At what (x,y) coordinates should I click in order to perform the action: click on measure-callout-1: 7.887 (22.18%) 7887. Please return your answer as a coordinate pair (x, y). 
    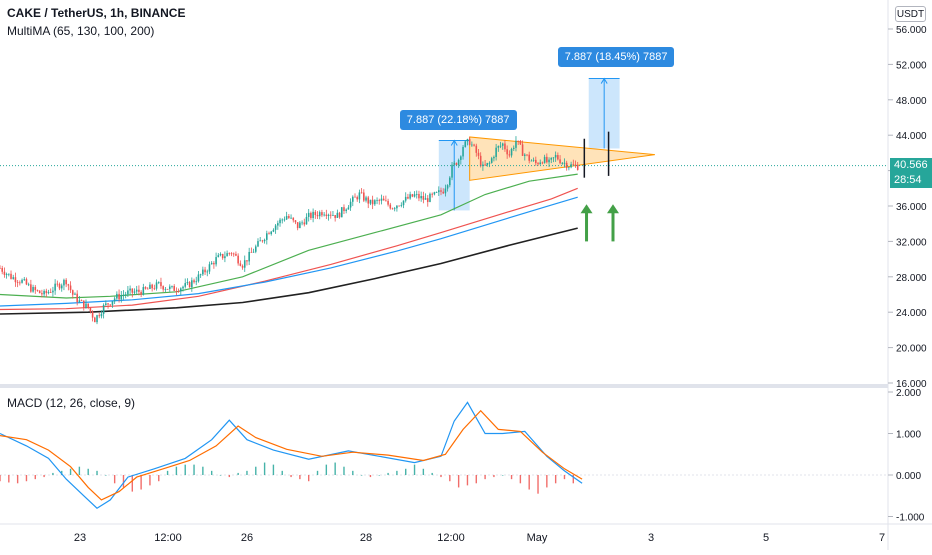
    Looking at the image, I should click on (458, 119).